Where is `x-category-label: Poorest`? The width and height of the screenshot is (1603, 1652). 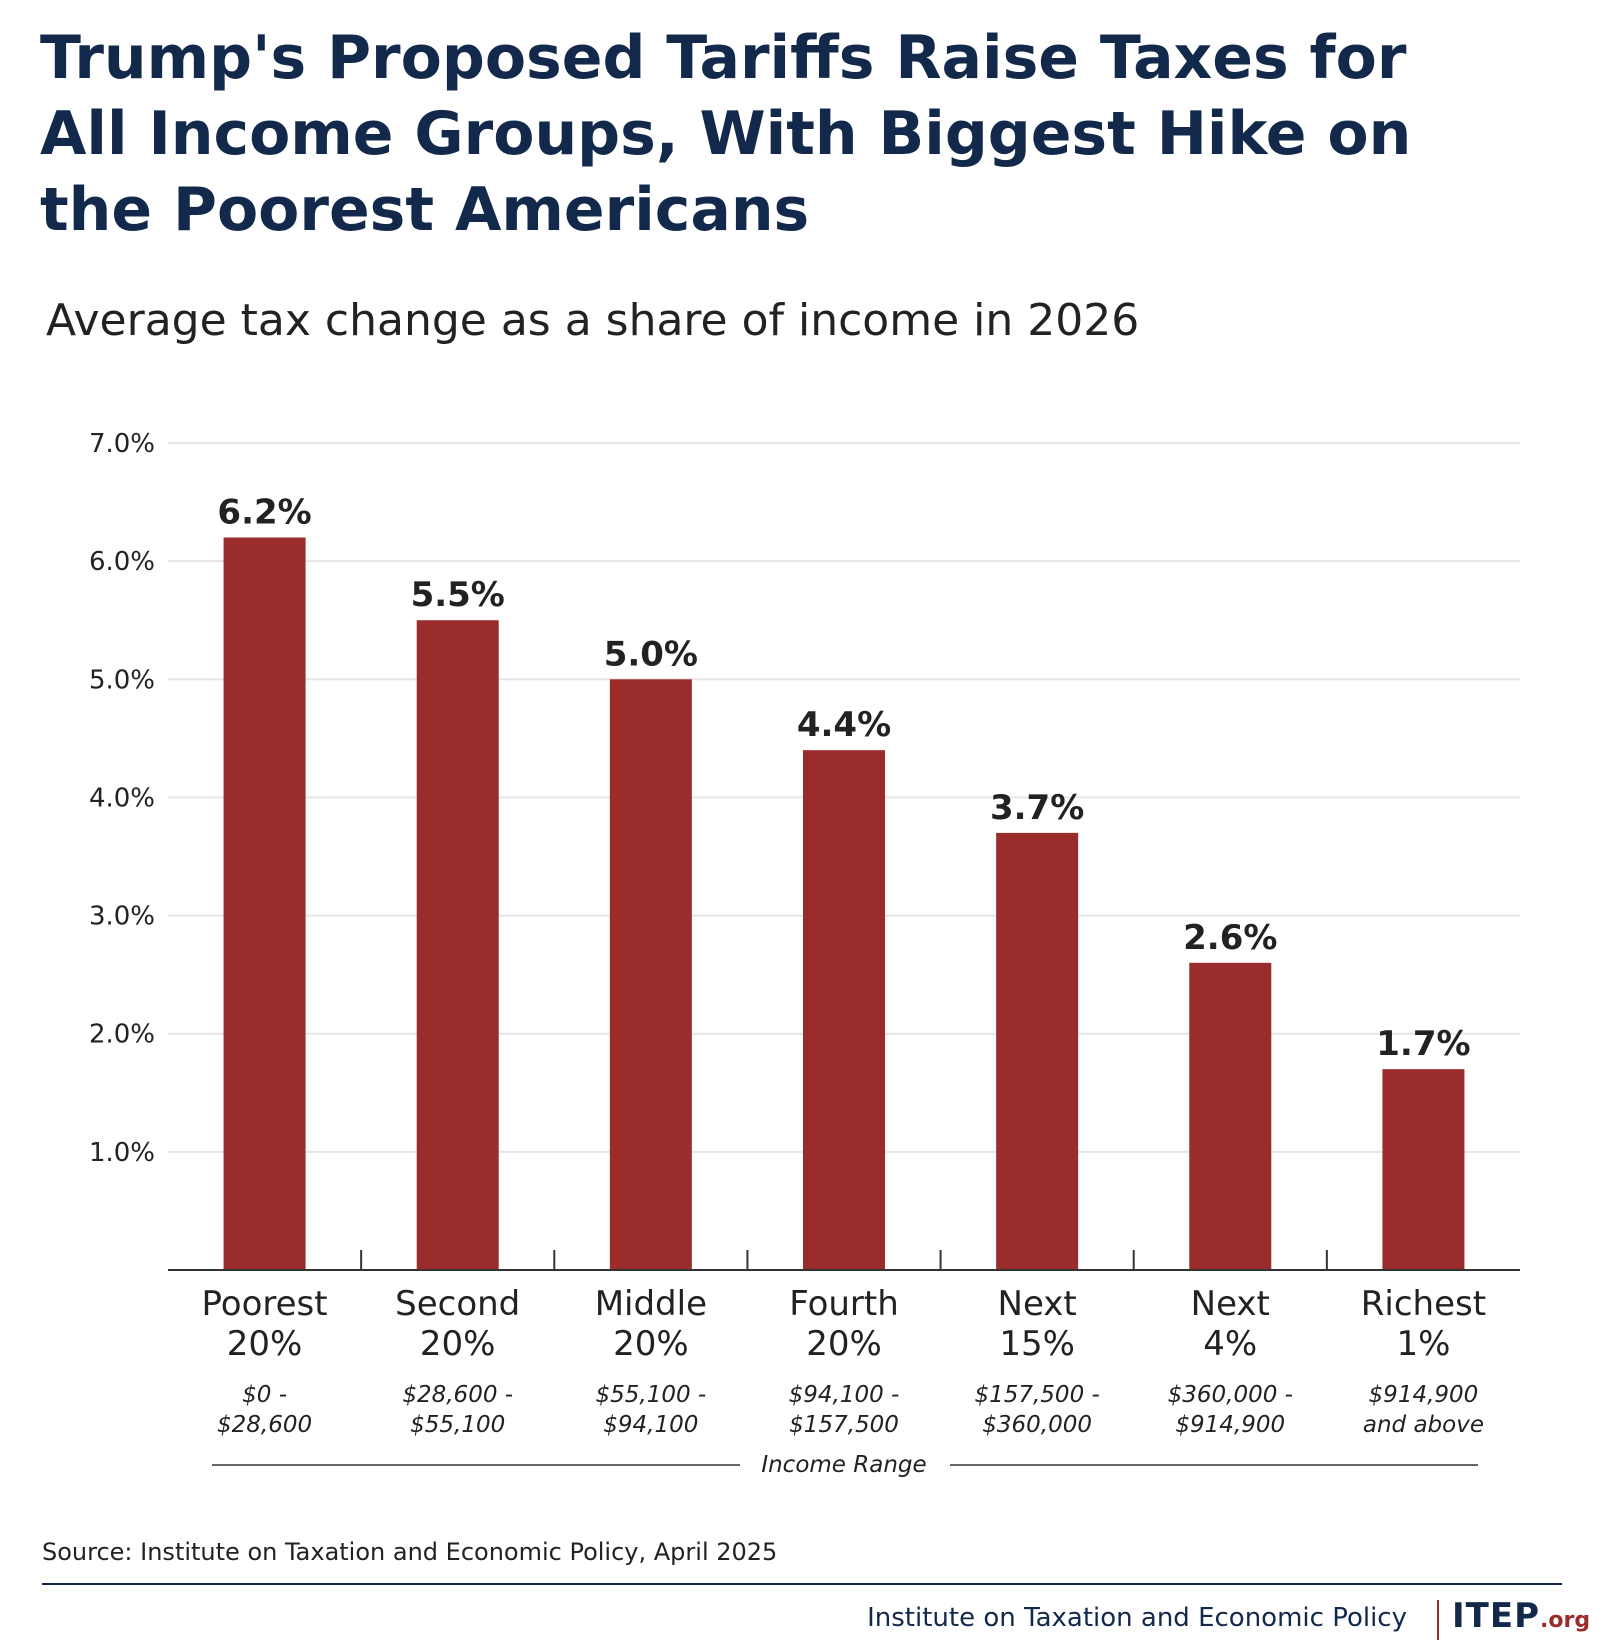 x-category-label: Poorest is located at coordinates (265, 1304).